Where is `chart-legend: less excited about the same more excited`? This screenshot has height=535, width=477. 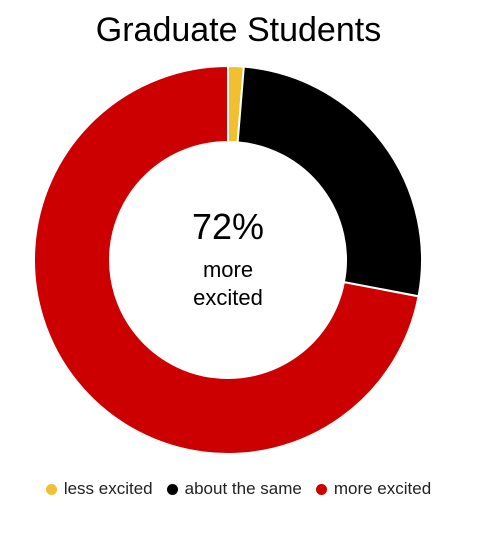 chart-legend: less excited about the same more excited is located at coordinates (238, 489).